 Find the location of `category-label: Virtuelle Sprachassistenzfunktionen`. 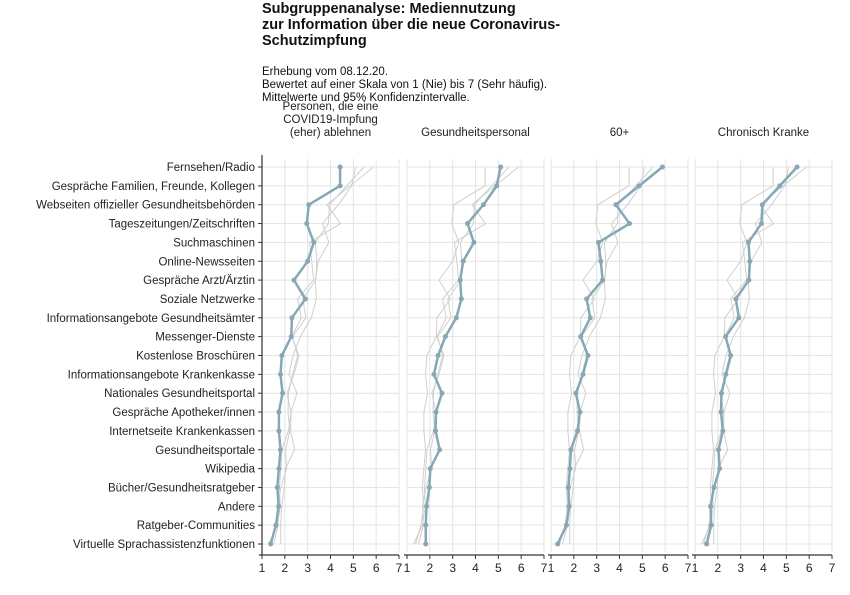

category-label: Virtuelle Sprachassistenzfunktionen is located at coordinates (164, 545).